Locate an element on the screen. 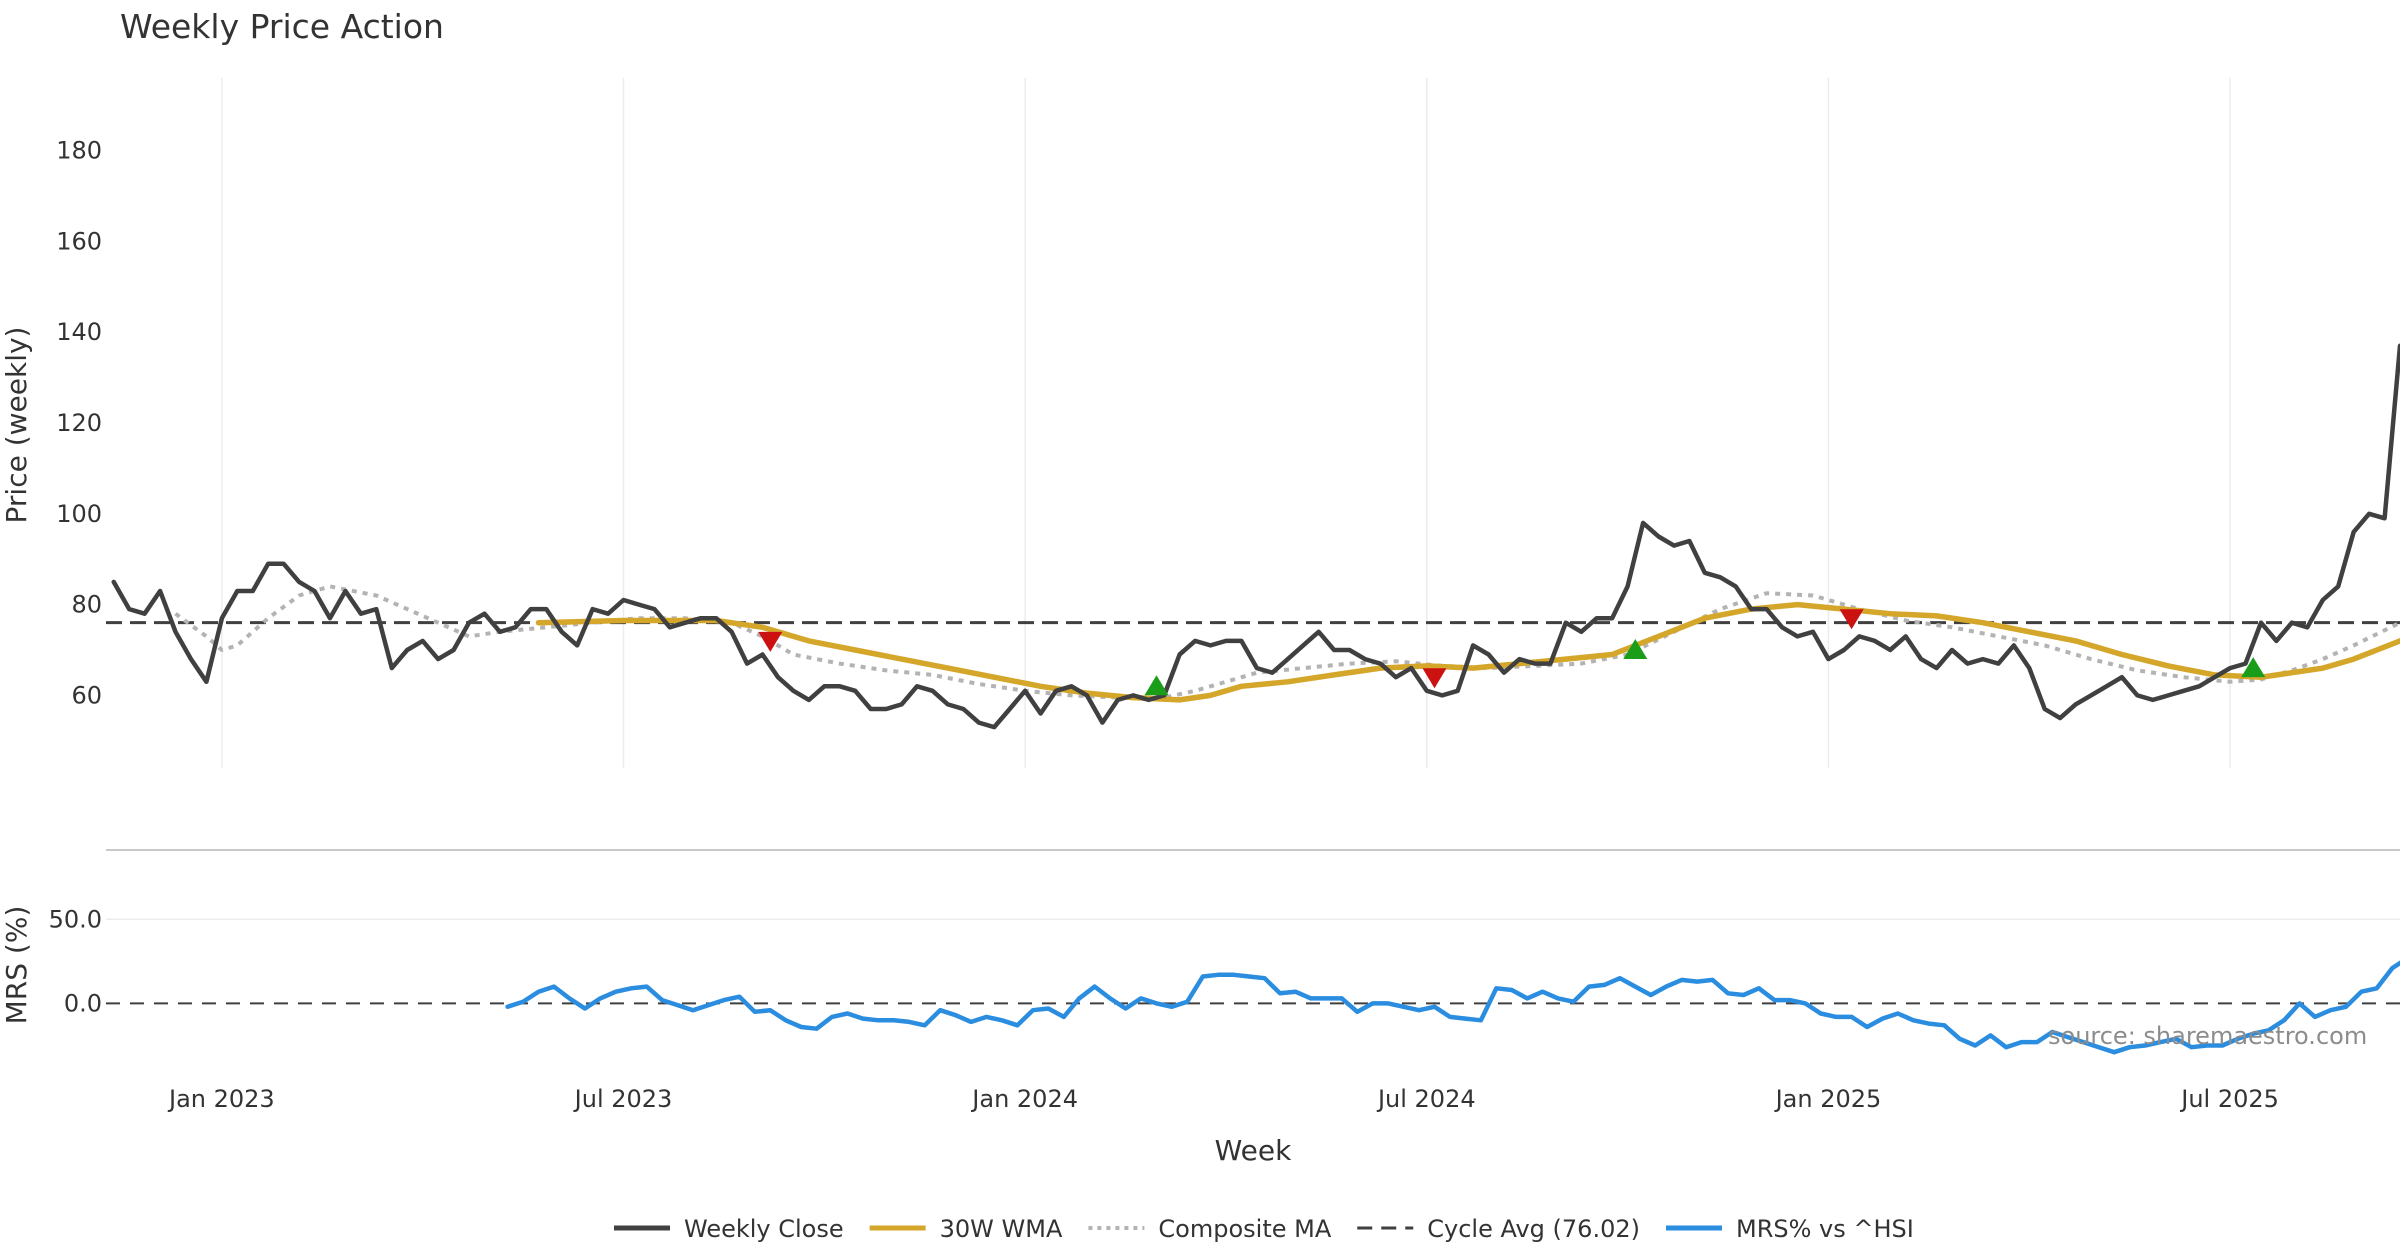  watermark: source: sharemaestro.com is located at coordinates (2207, 1036).